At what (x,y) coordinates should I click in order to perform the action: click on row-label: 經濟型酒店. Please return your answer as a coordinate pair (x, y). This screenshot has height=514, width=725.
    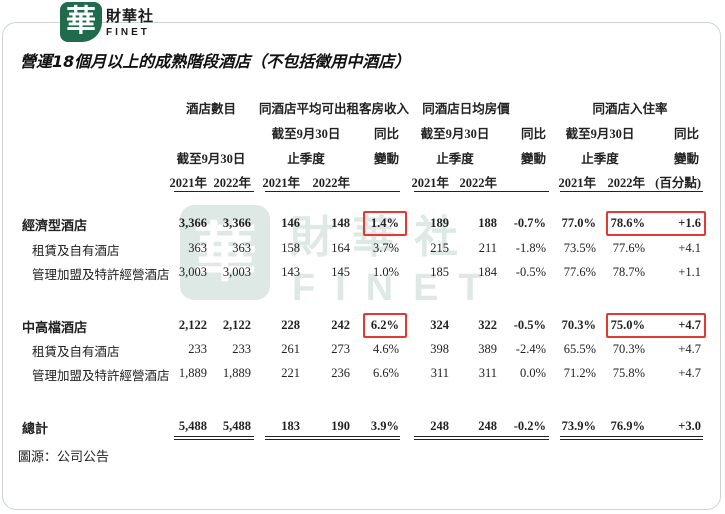
    Looking at the image, I should click on (55, 226).